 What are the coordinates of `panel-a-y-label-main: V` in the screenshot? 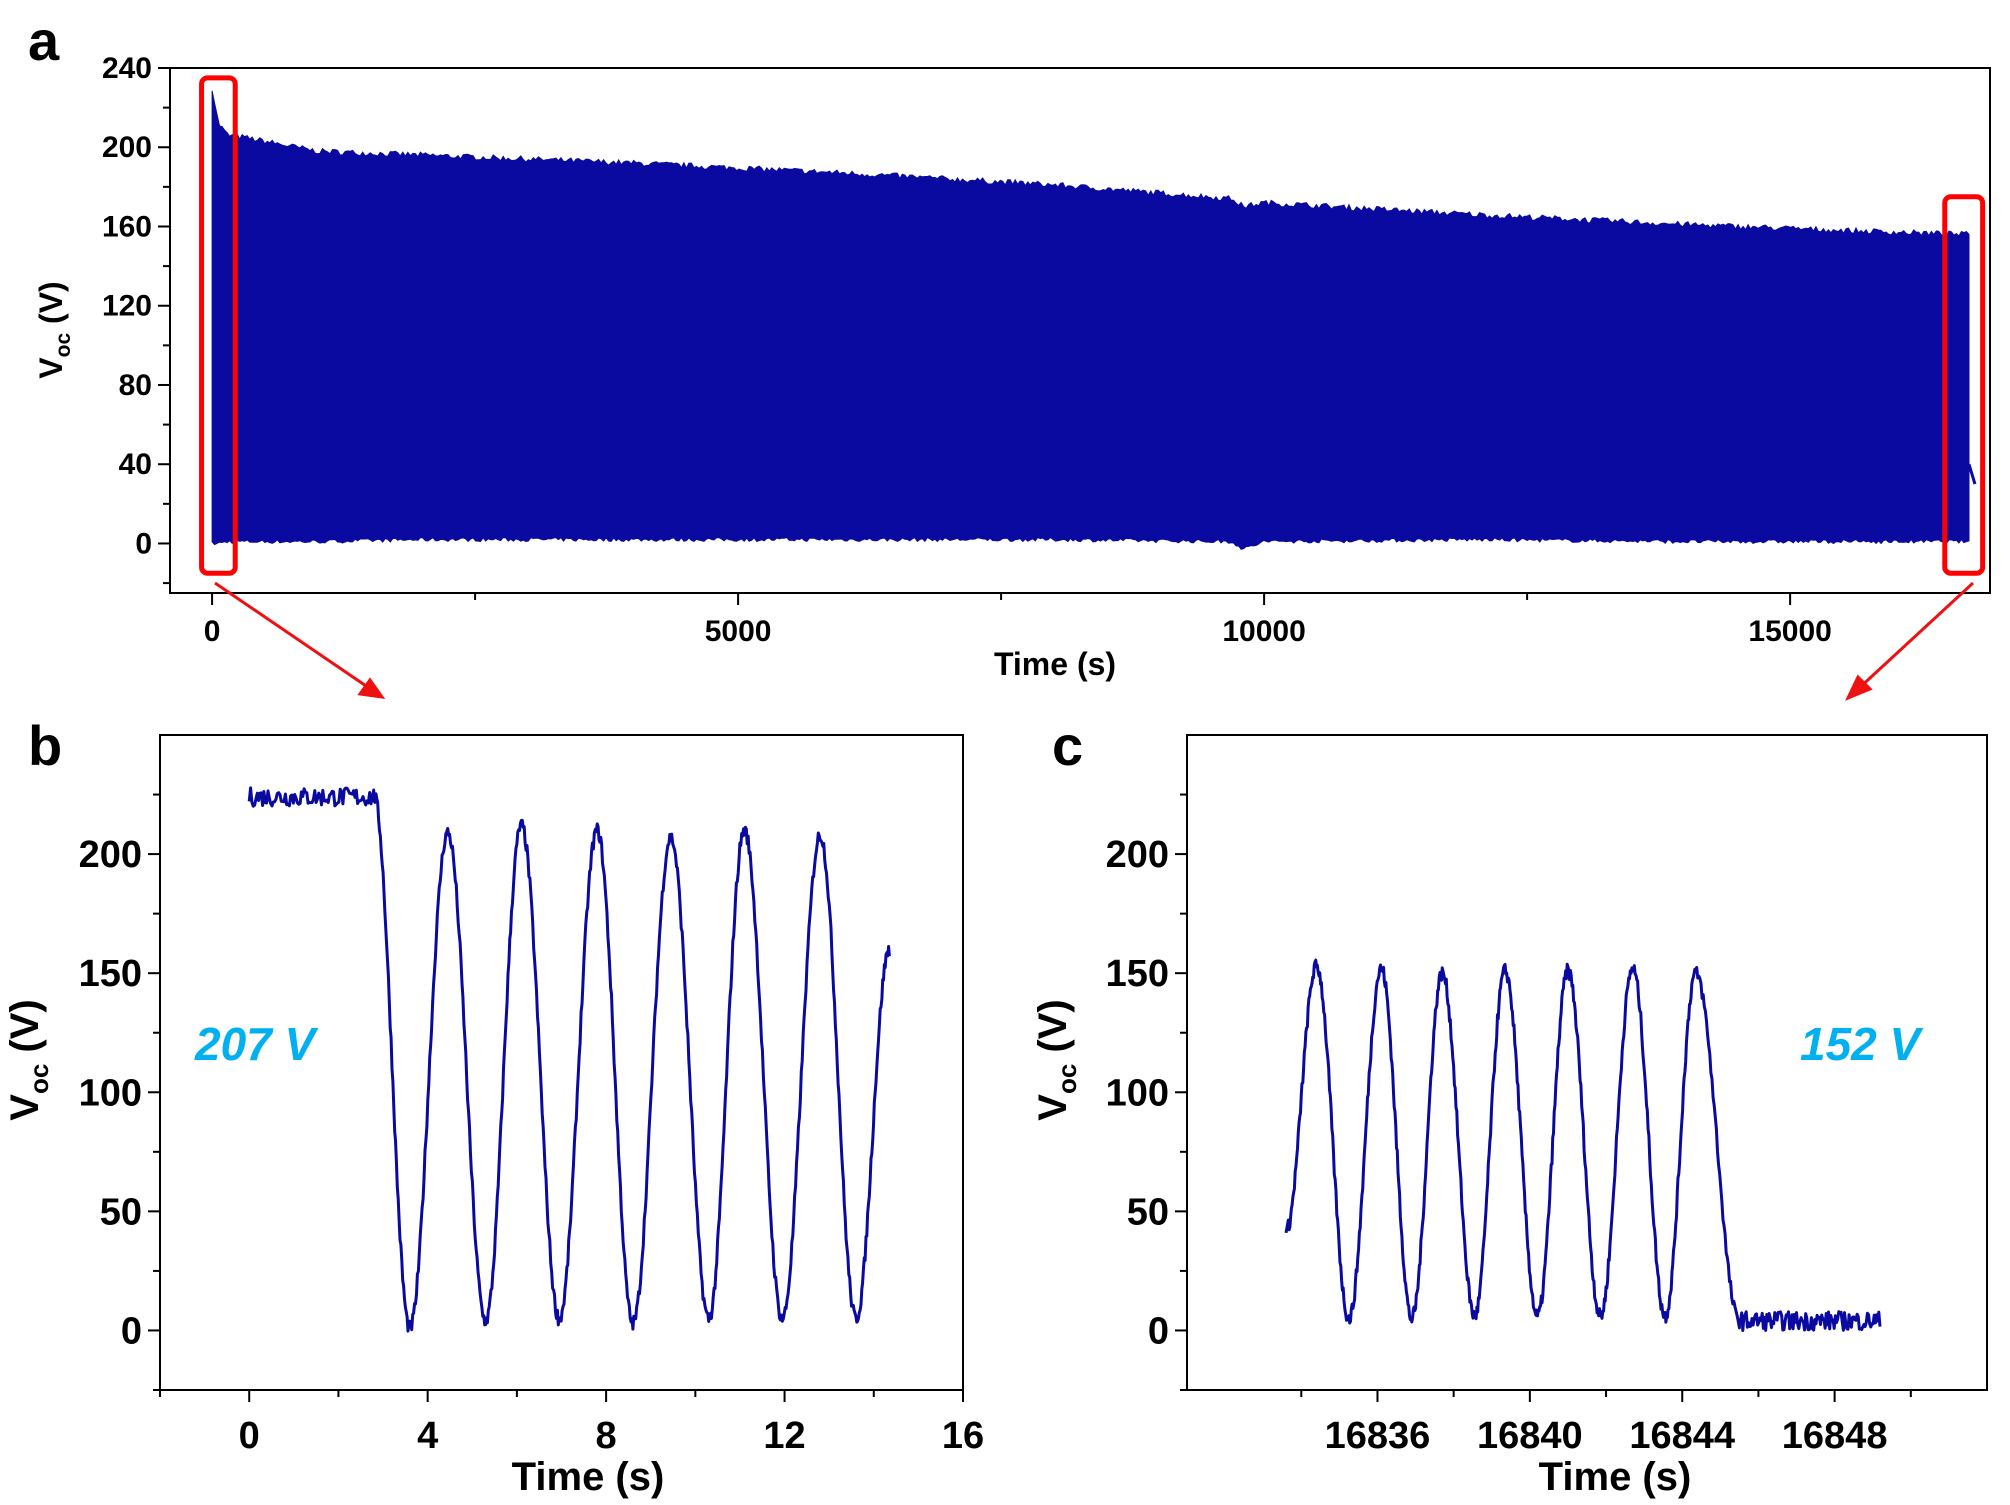 It's located at (51, 368).